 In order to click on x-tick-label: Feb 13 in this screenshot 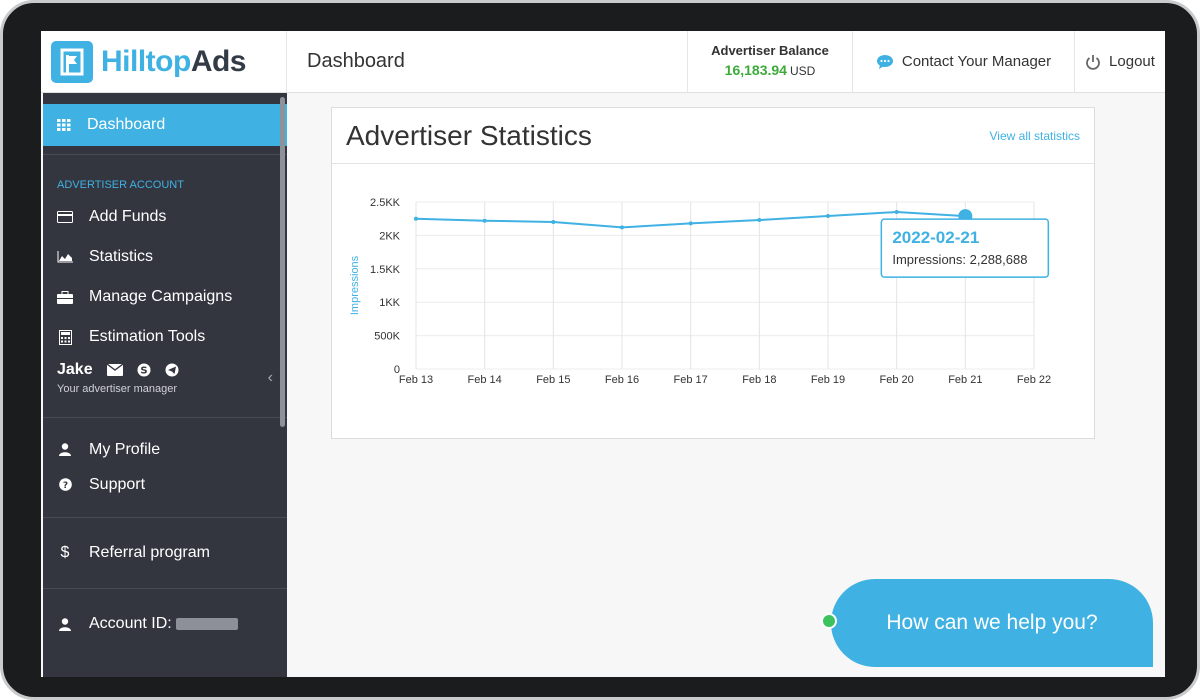, I will do `click(416, 380)`.